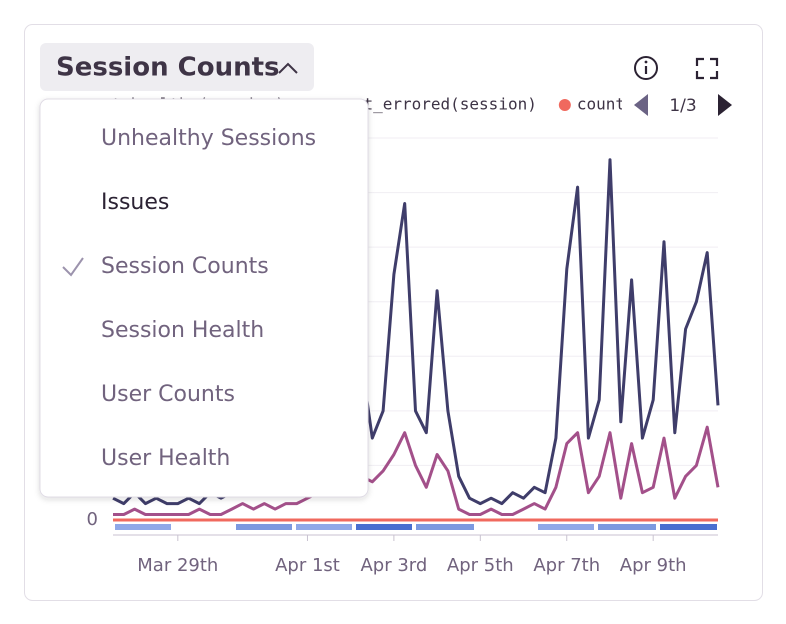  Describe the element at coordinates (185, 266) in the screenshot. I see `menu-option-label: Session Counts` at that location.